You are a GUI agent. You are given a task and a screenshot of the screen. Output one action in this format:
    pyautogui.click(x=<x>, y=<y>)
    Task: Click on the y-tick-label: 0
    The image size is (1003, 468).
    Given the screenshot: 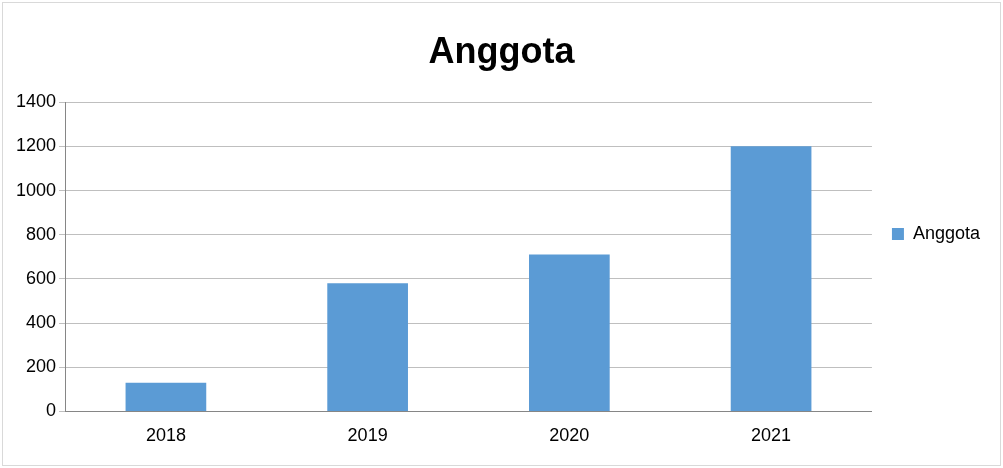 What is the action you would take?
    pyautogui.click(x=51, y=410)
    